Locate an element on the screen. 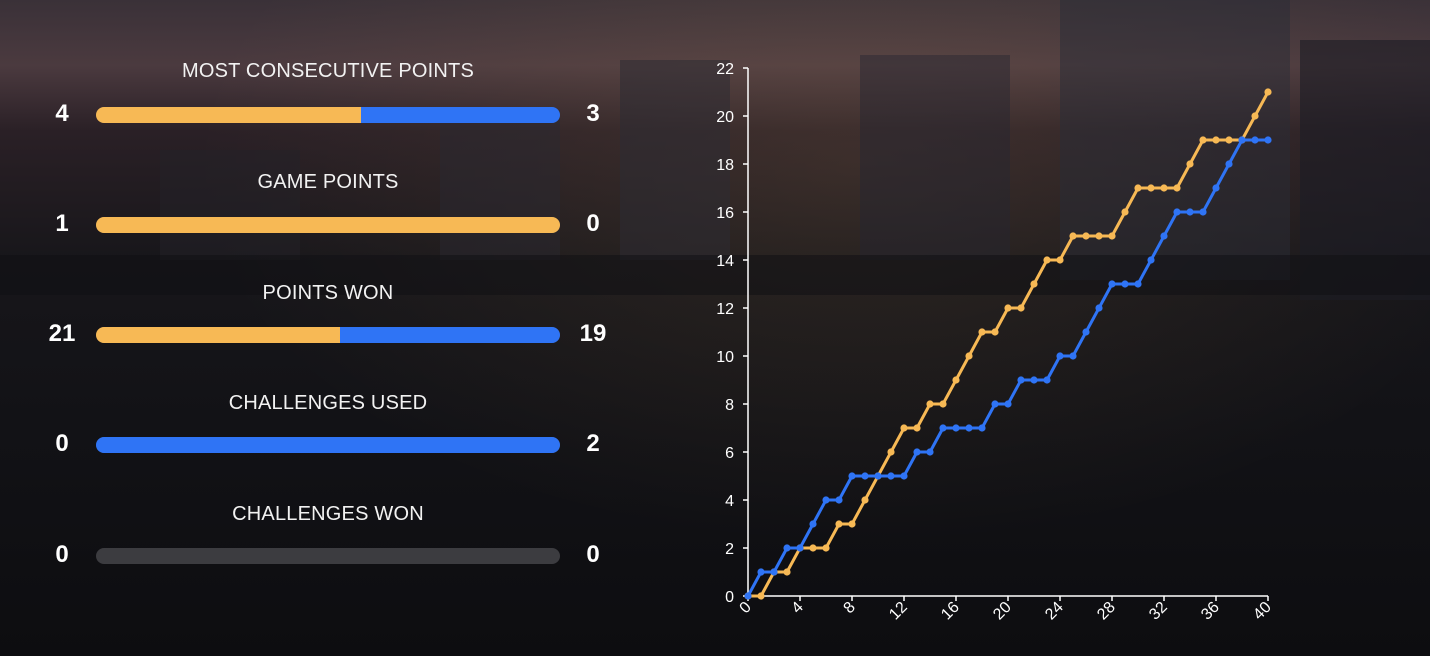 The image size is (1430, 656). x-tick-label: 28 is located at coordinates (1106, 611).